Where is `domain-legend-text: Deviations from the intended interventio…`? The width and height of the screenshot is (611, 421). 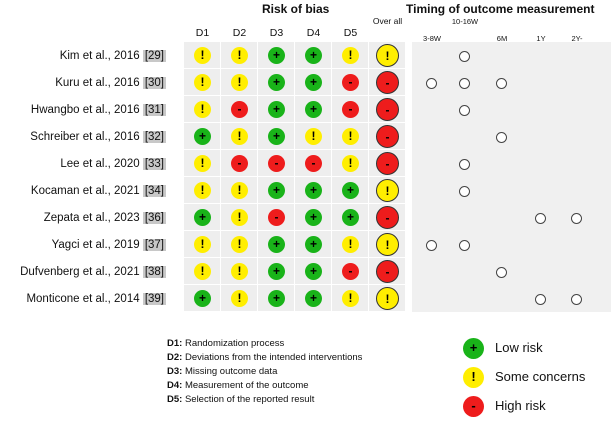
domain-legend-text: Deviations from the intended interventio… is located at coordinates (272, 357).